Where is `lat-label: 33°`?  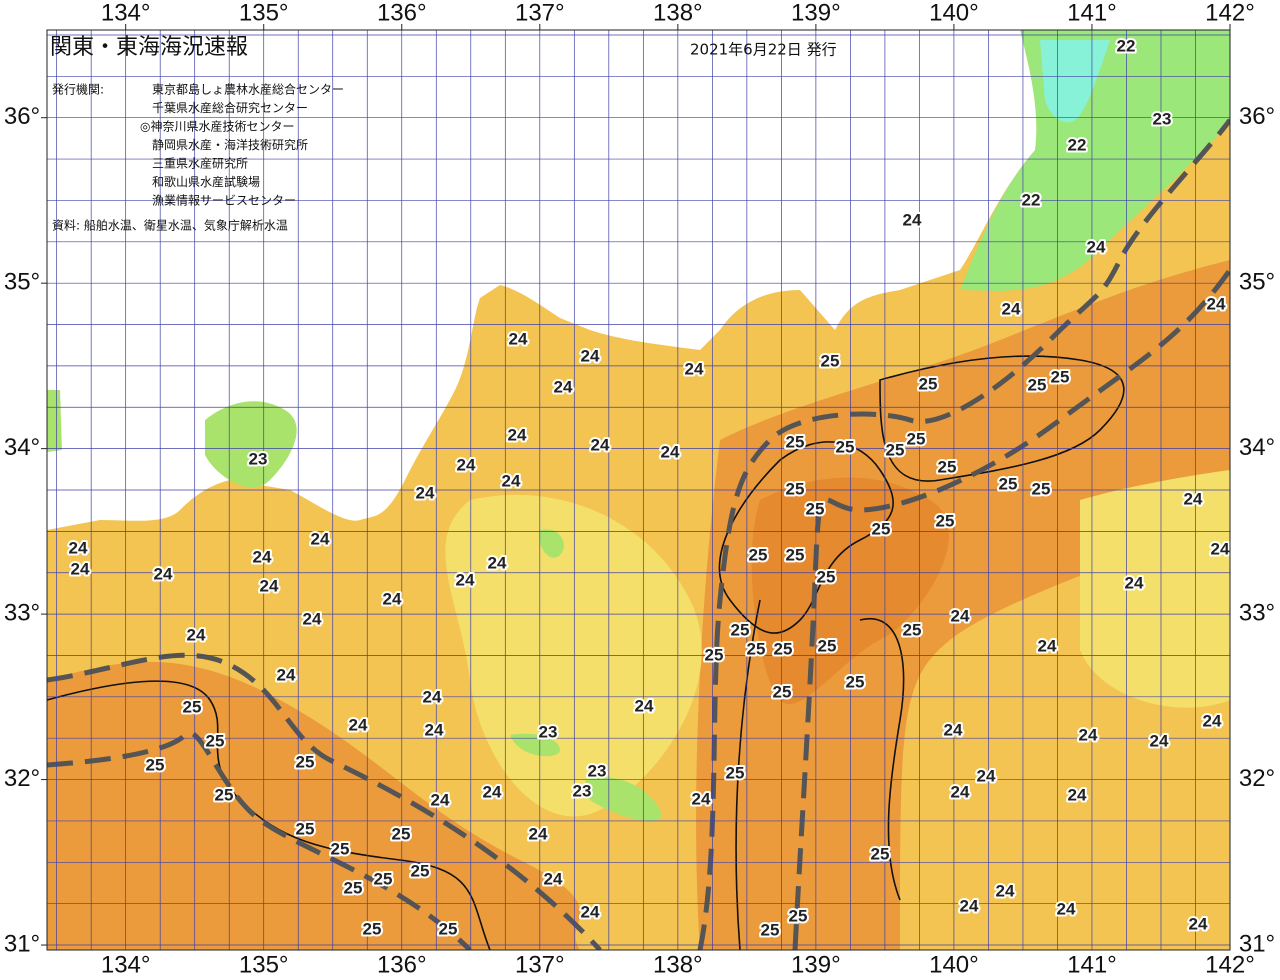 lat-label: 33° is located at coordinates (22, 612).